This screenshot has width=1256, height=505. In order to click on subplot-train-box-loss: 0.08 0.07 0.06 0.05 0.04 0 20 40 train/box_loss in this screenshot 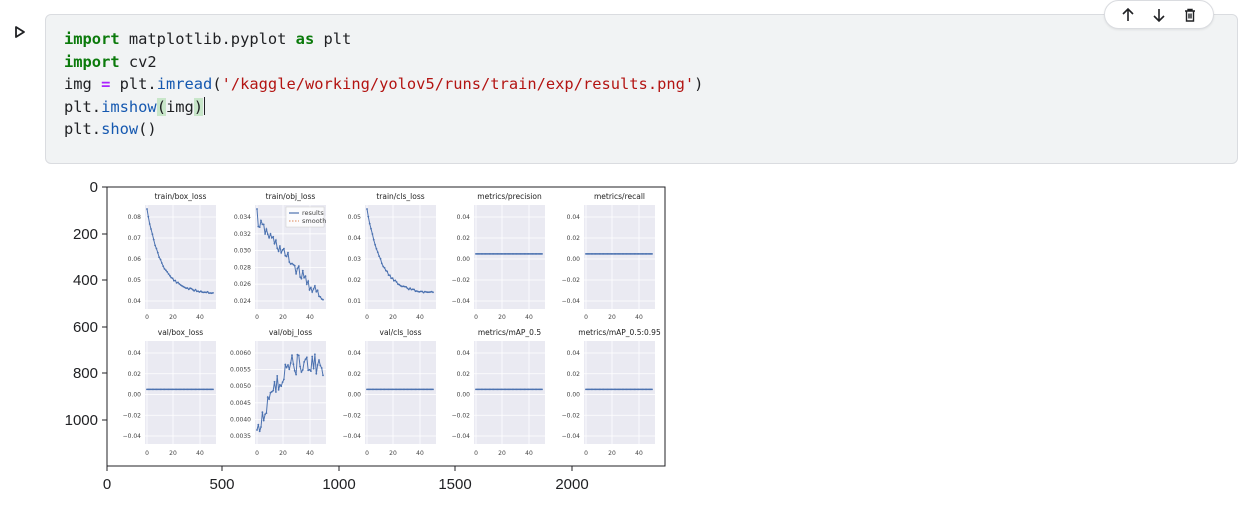, I will do `click(172, 256)`.